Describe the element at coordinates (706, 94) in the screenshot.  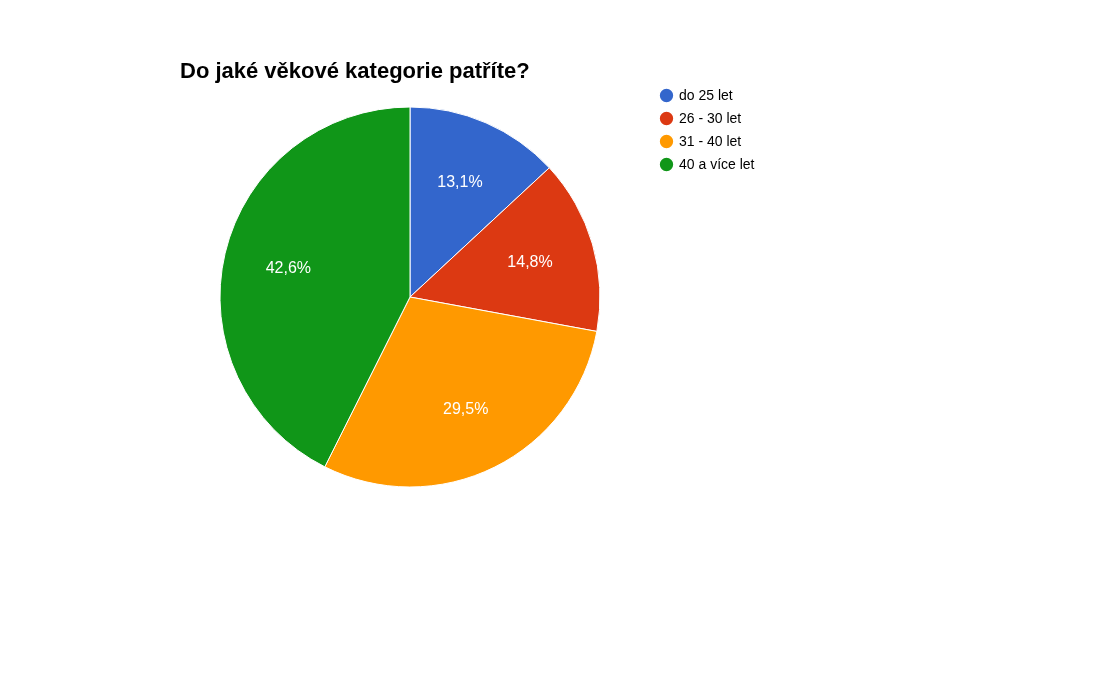
I see `legend-label: do 25 let` at that location.